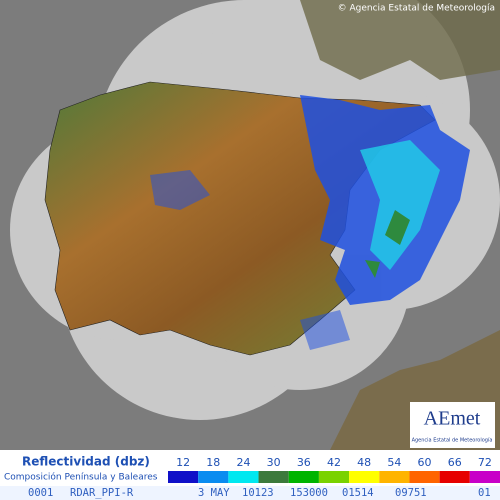 Image resolution: width=500 pixels, height=500 pixels. Describe the element at coordinates (452, 419) in the screenshot. I see `logo: AEmet` at that location.